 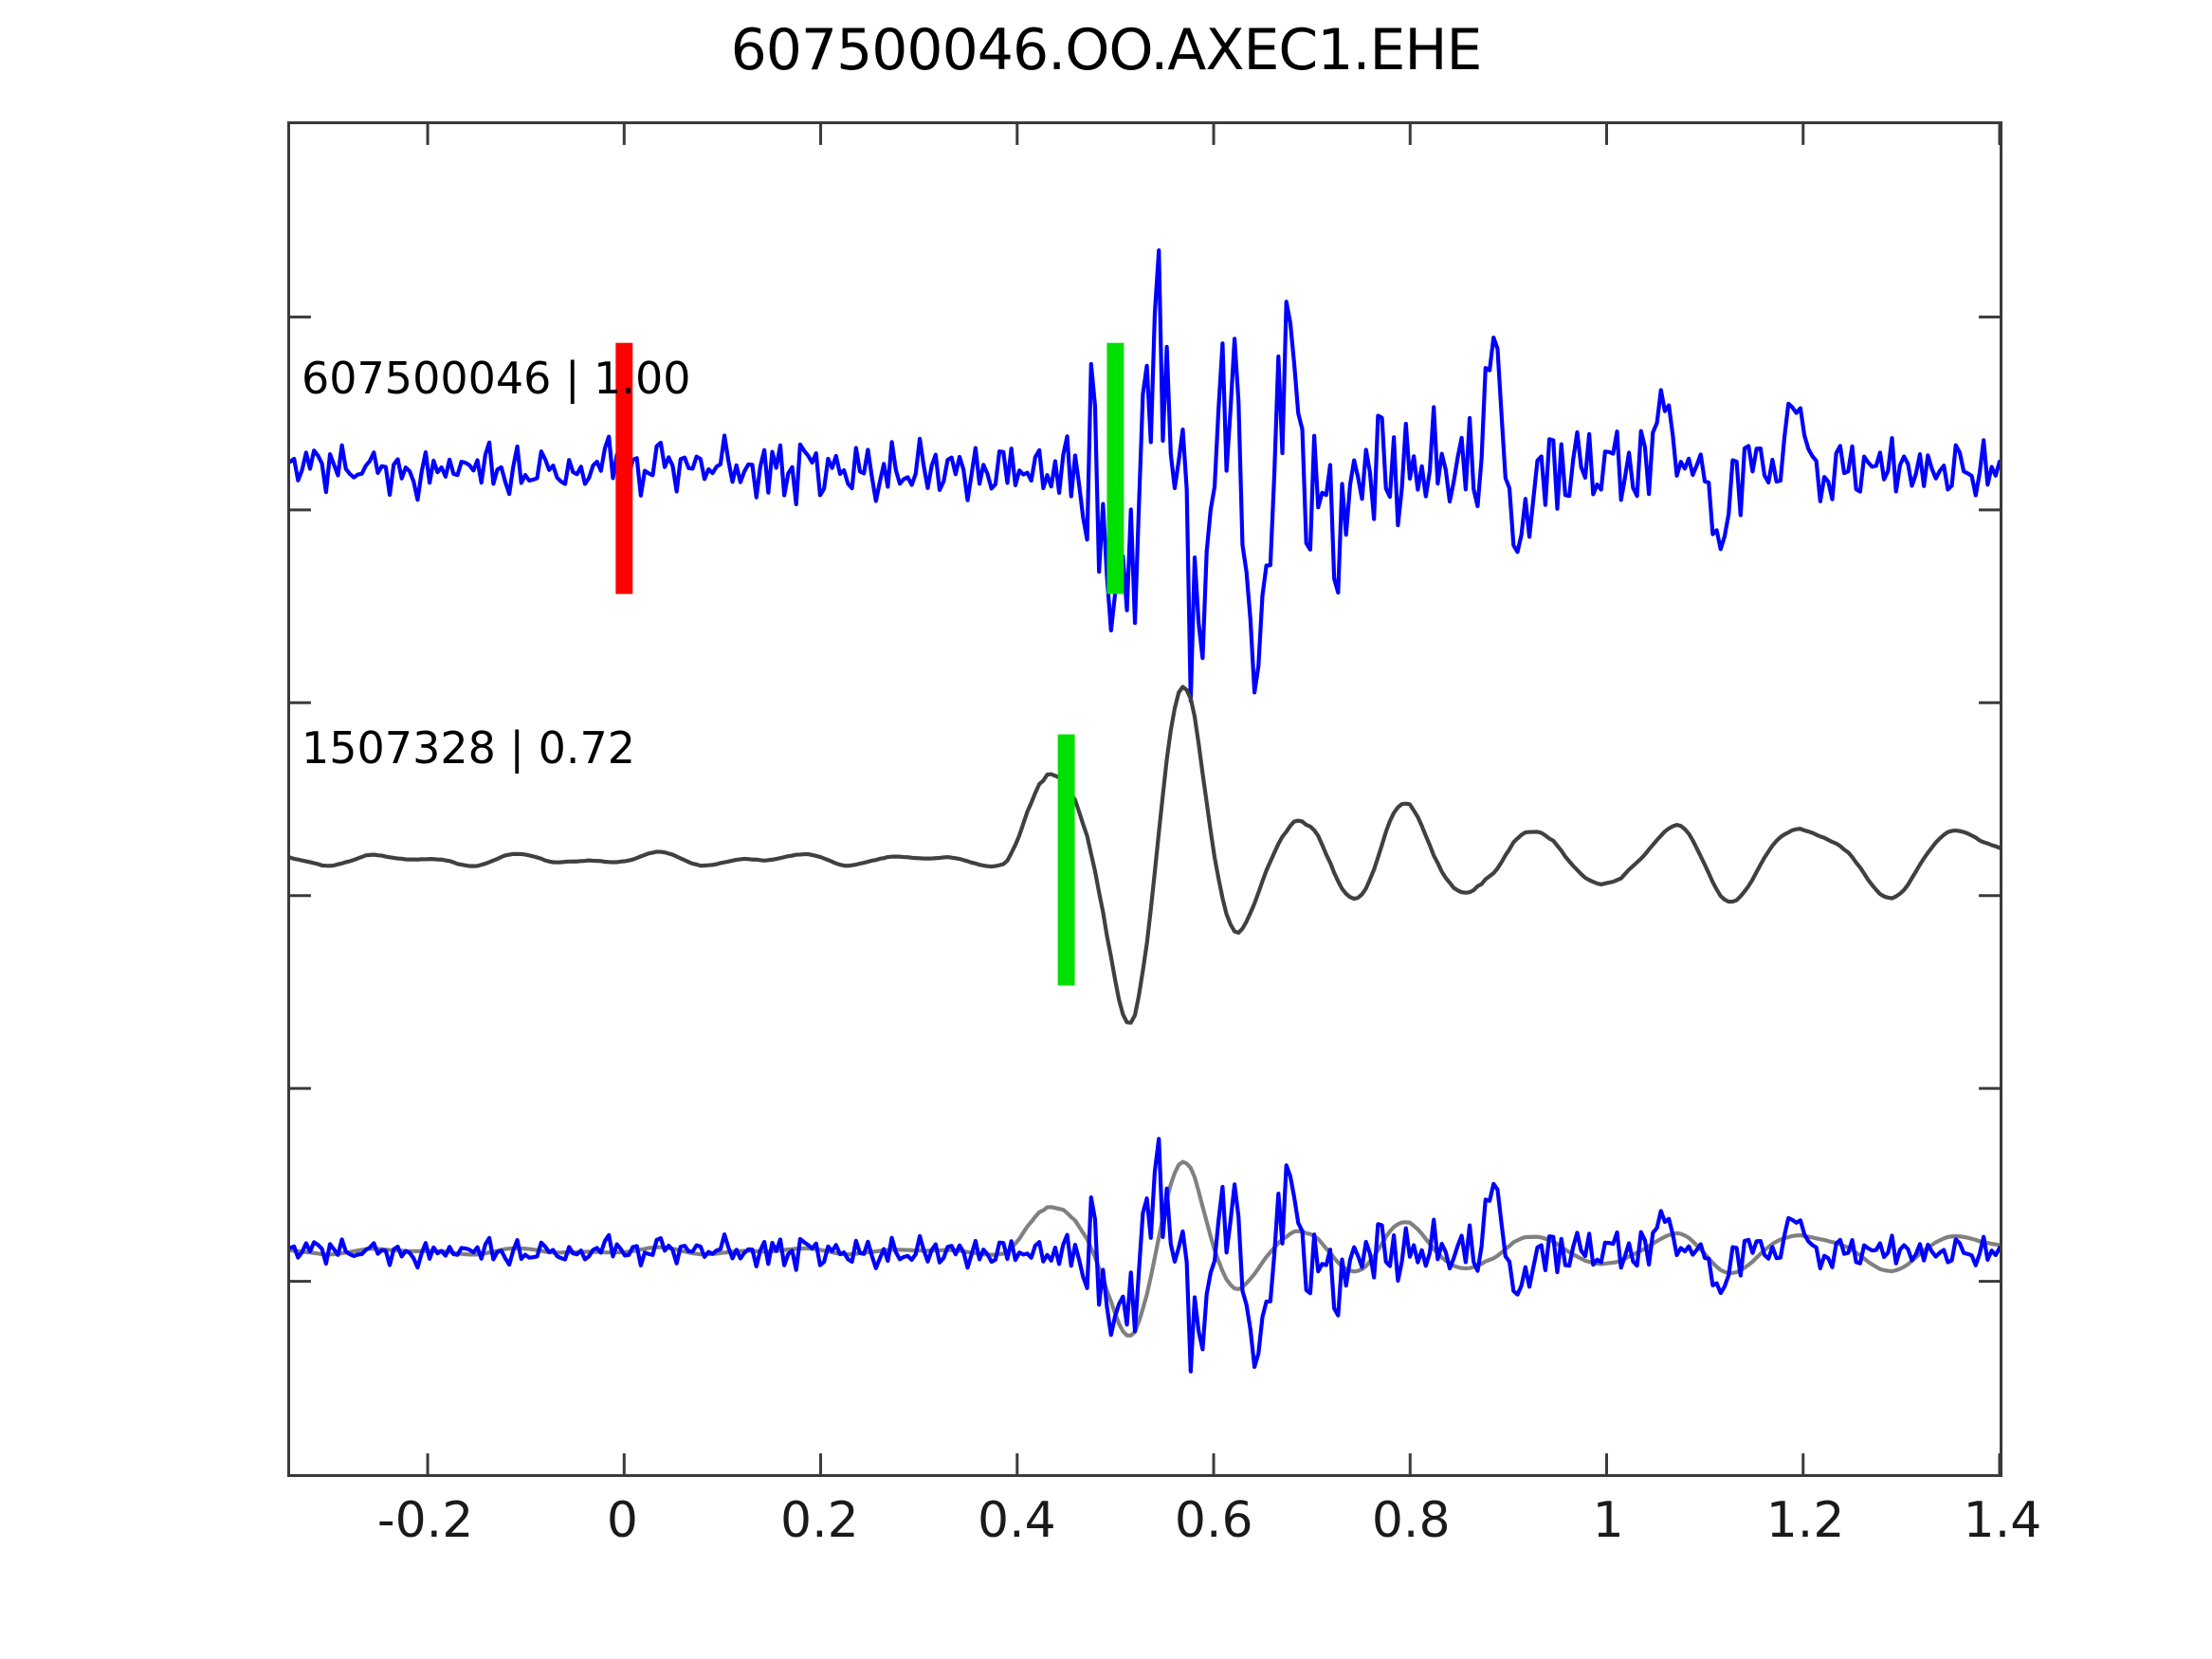 What do you see at coordinates (425, 1520) in the screenshot?
I see `x-tick-label: -0.2` at bounding box center [425, 1520].